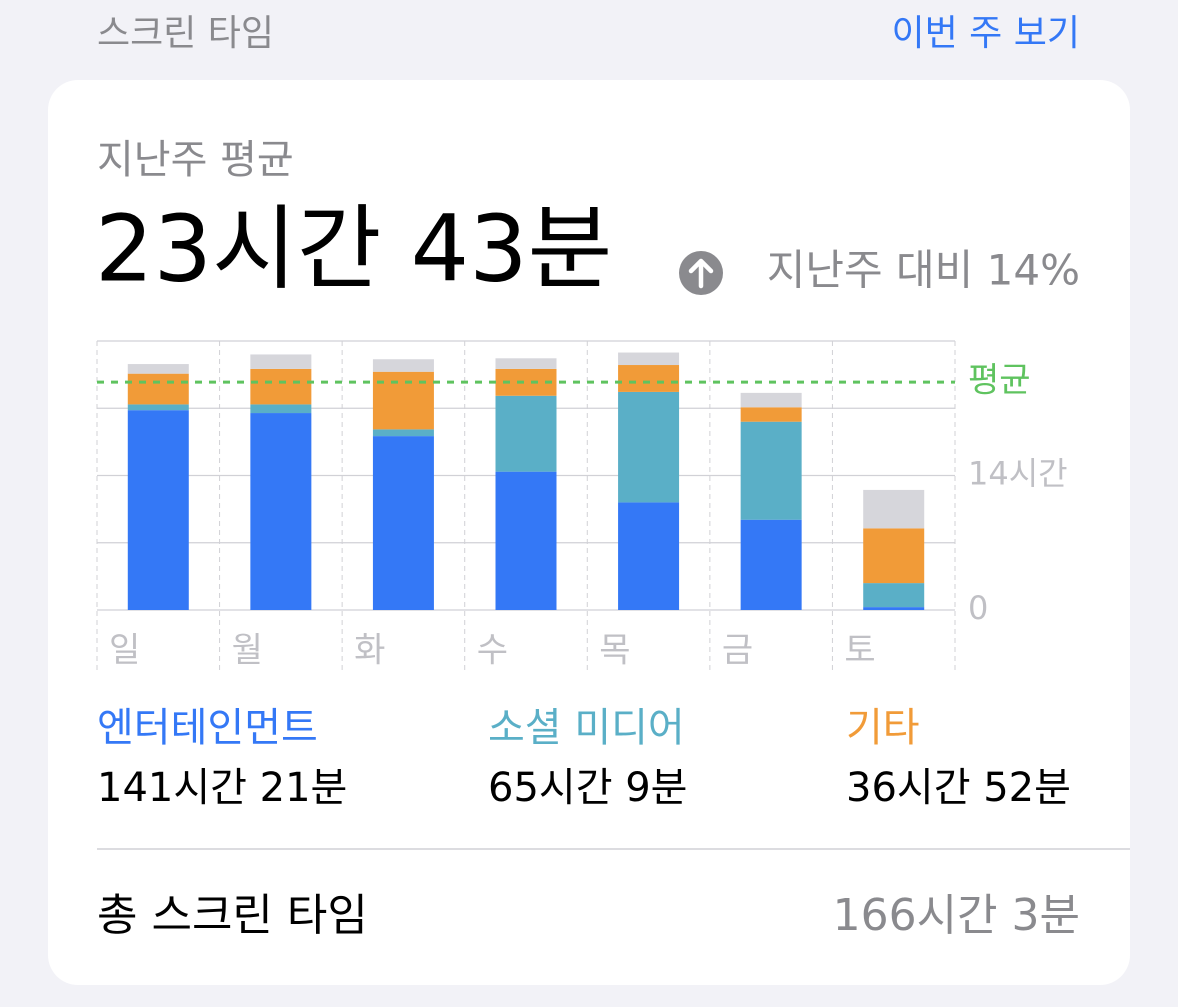  Describe the element at coordinates (999, 381) in the screenshot. I see `average-line-label: 평균` at that location.